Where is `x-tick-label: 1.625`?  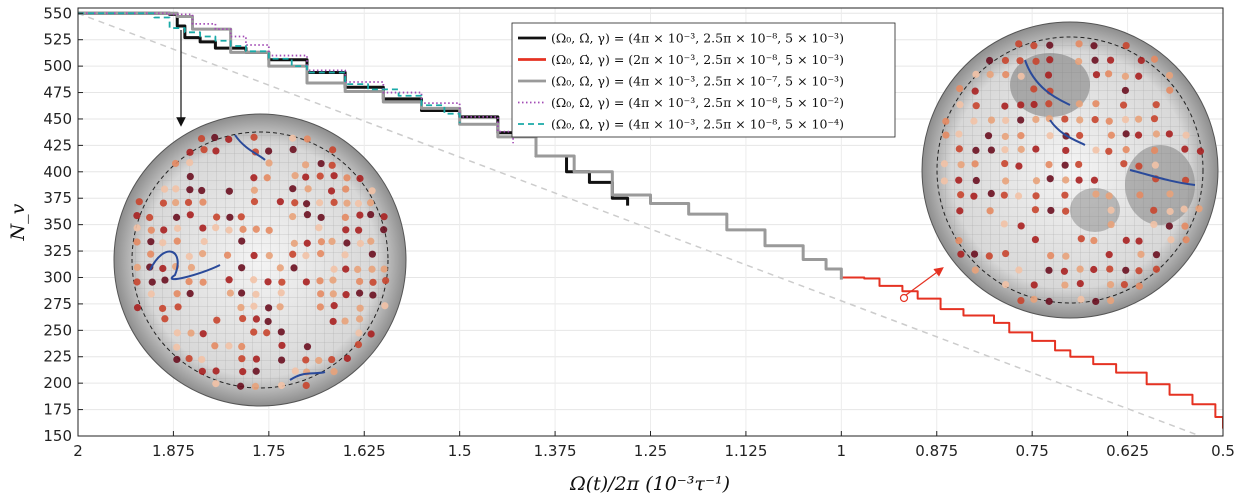 x-tick-label: 1.625 is located at coordinates (364, 451).